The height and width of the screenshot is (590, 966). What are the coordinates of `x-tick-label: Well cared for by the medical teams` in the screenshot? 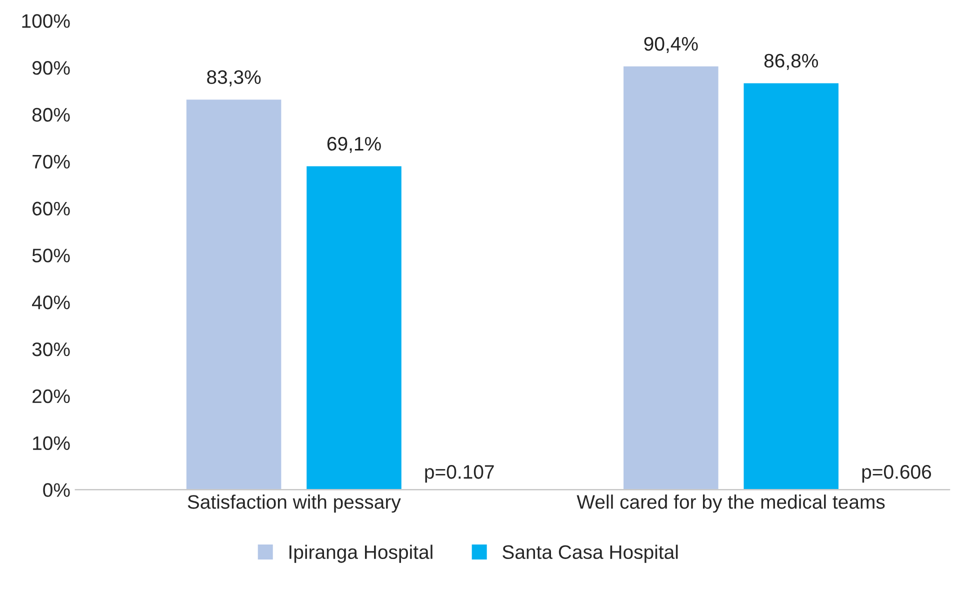 It's located at (730, 503).